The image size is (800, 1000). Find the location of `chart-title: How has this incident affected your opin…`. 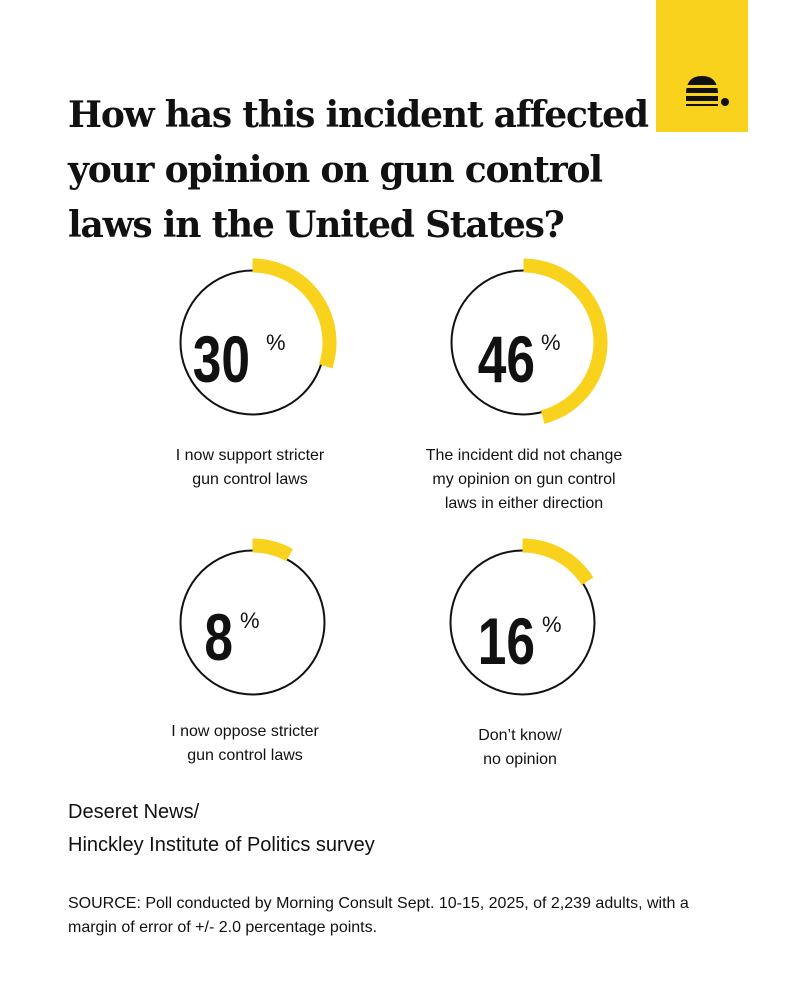

chart-title: How has this incident affected your opin… is located at coordinates (358, 170).